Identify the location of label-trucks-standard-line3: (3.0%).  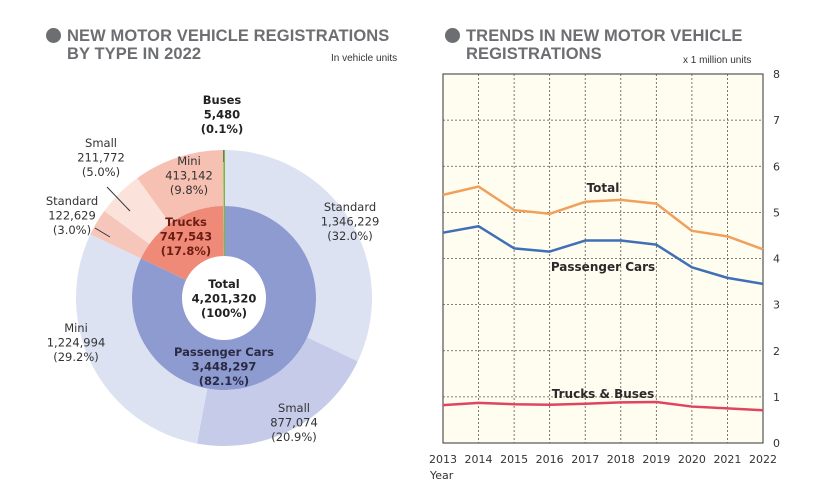
(72, 230).